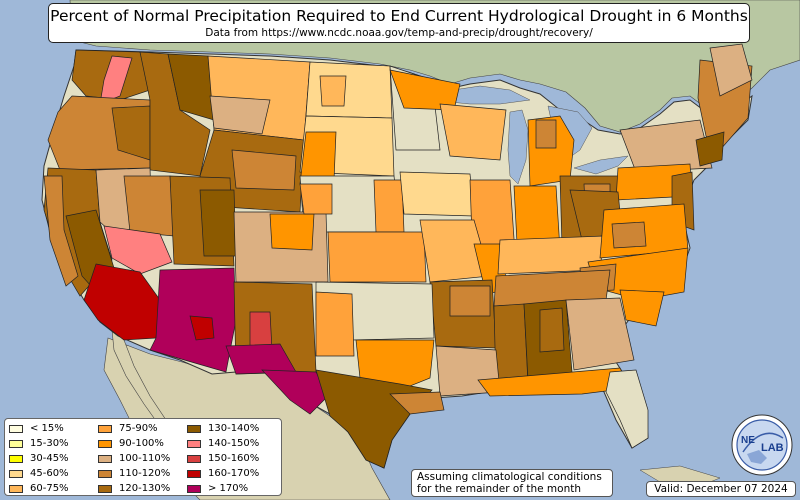  What do you see at coordinates (546, 134) in the screenshot?
I see `region-mi-patch` at bounding box center [546, 134].